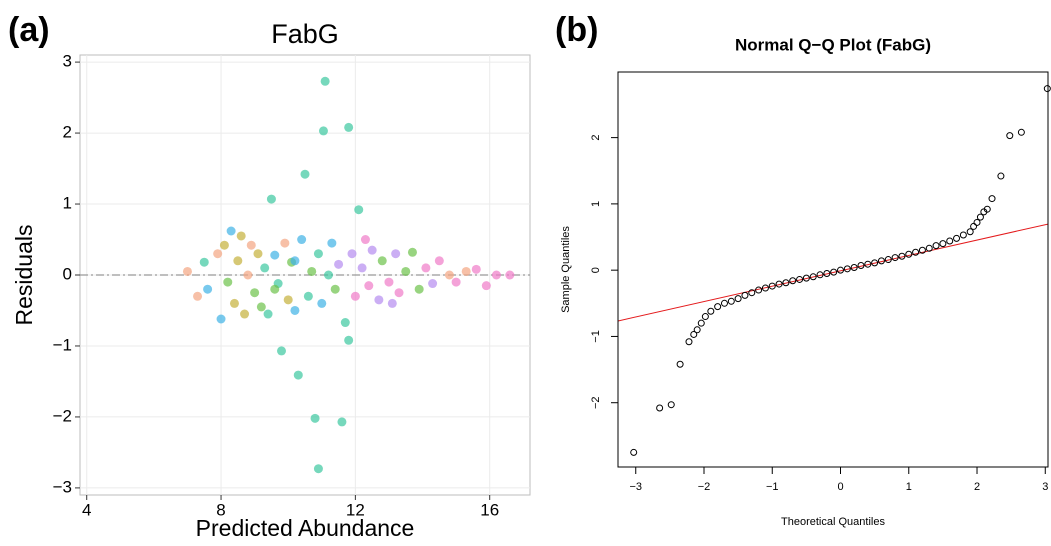  I want to click on qq-line, so click(833, 272).